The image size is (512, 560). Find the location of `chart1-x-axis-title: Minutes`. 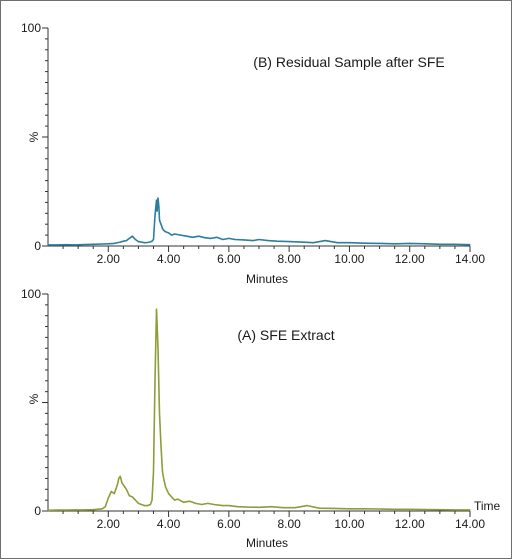

chart1-x-axis-title: Minutes is located at coordinates (267, 543).